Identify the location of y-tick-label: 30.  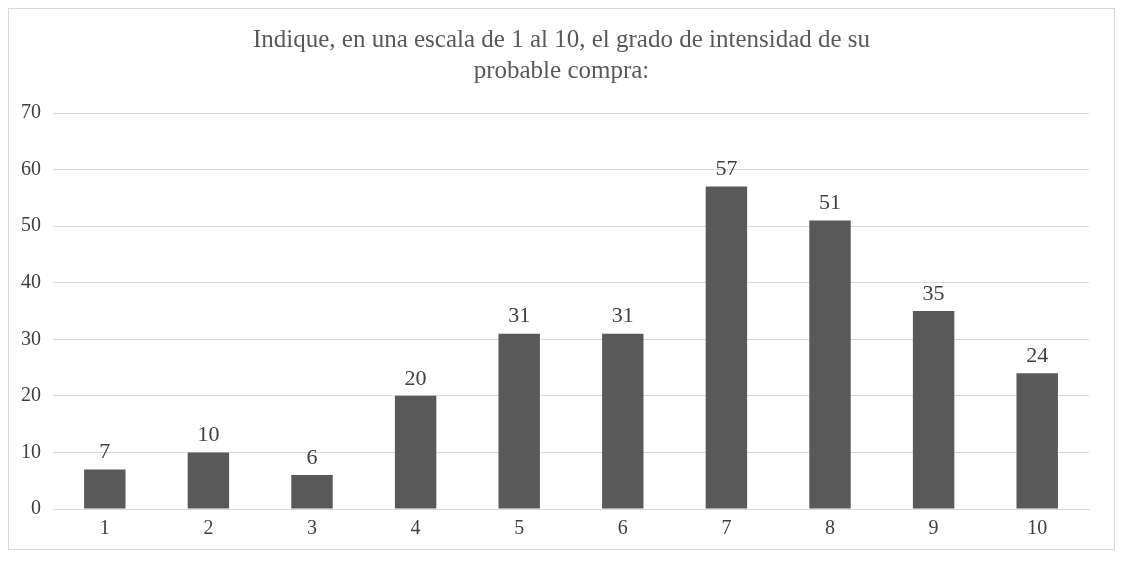
(31, 337).